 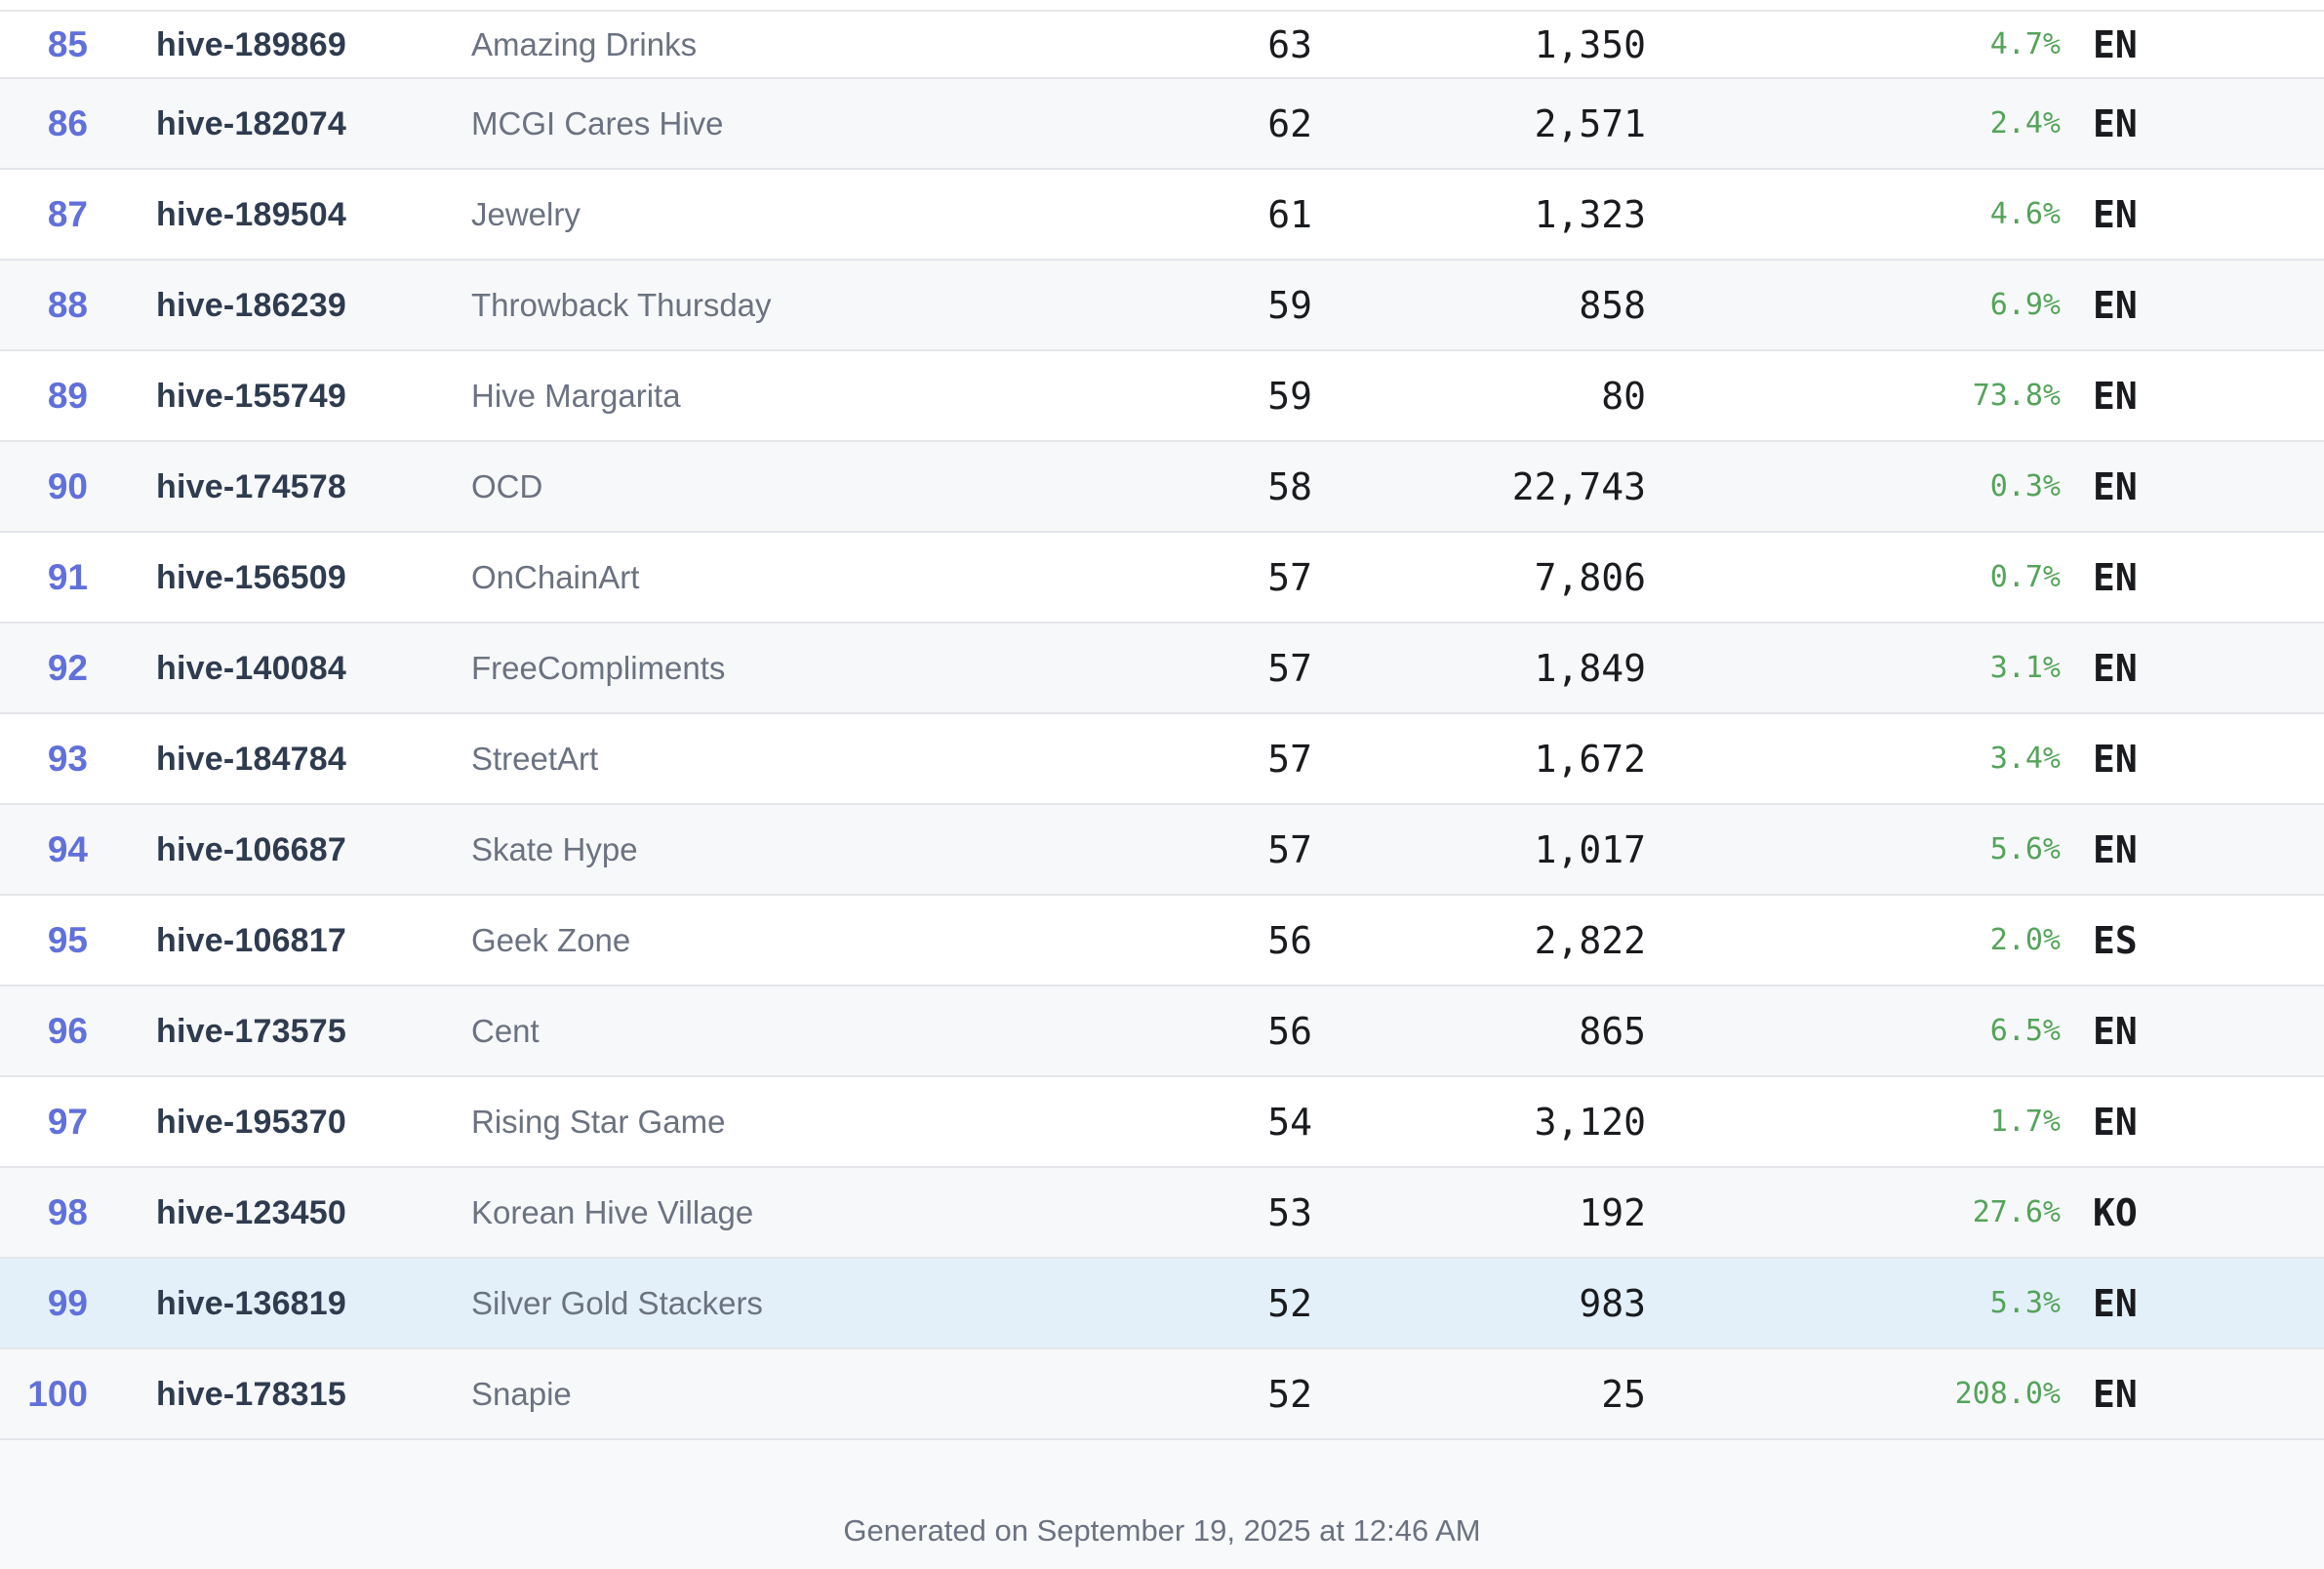 I want to click on growth-percent: 2.0%, so click(x=2025, y=940).